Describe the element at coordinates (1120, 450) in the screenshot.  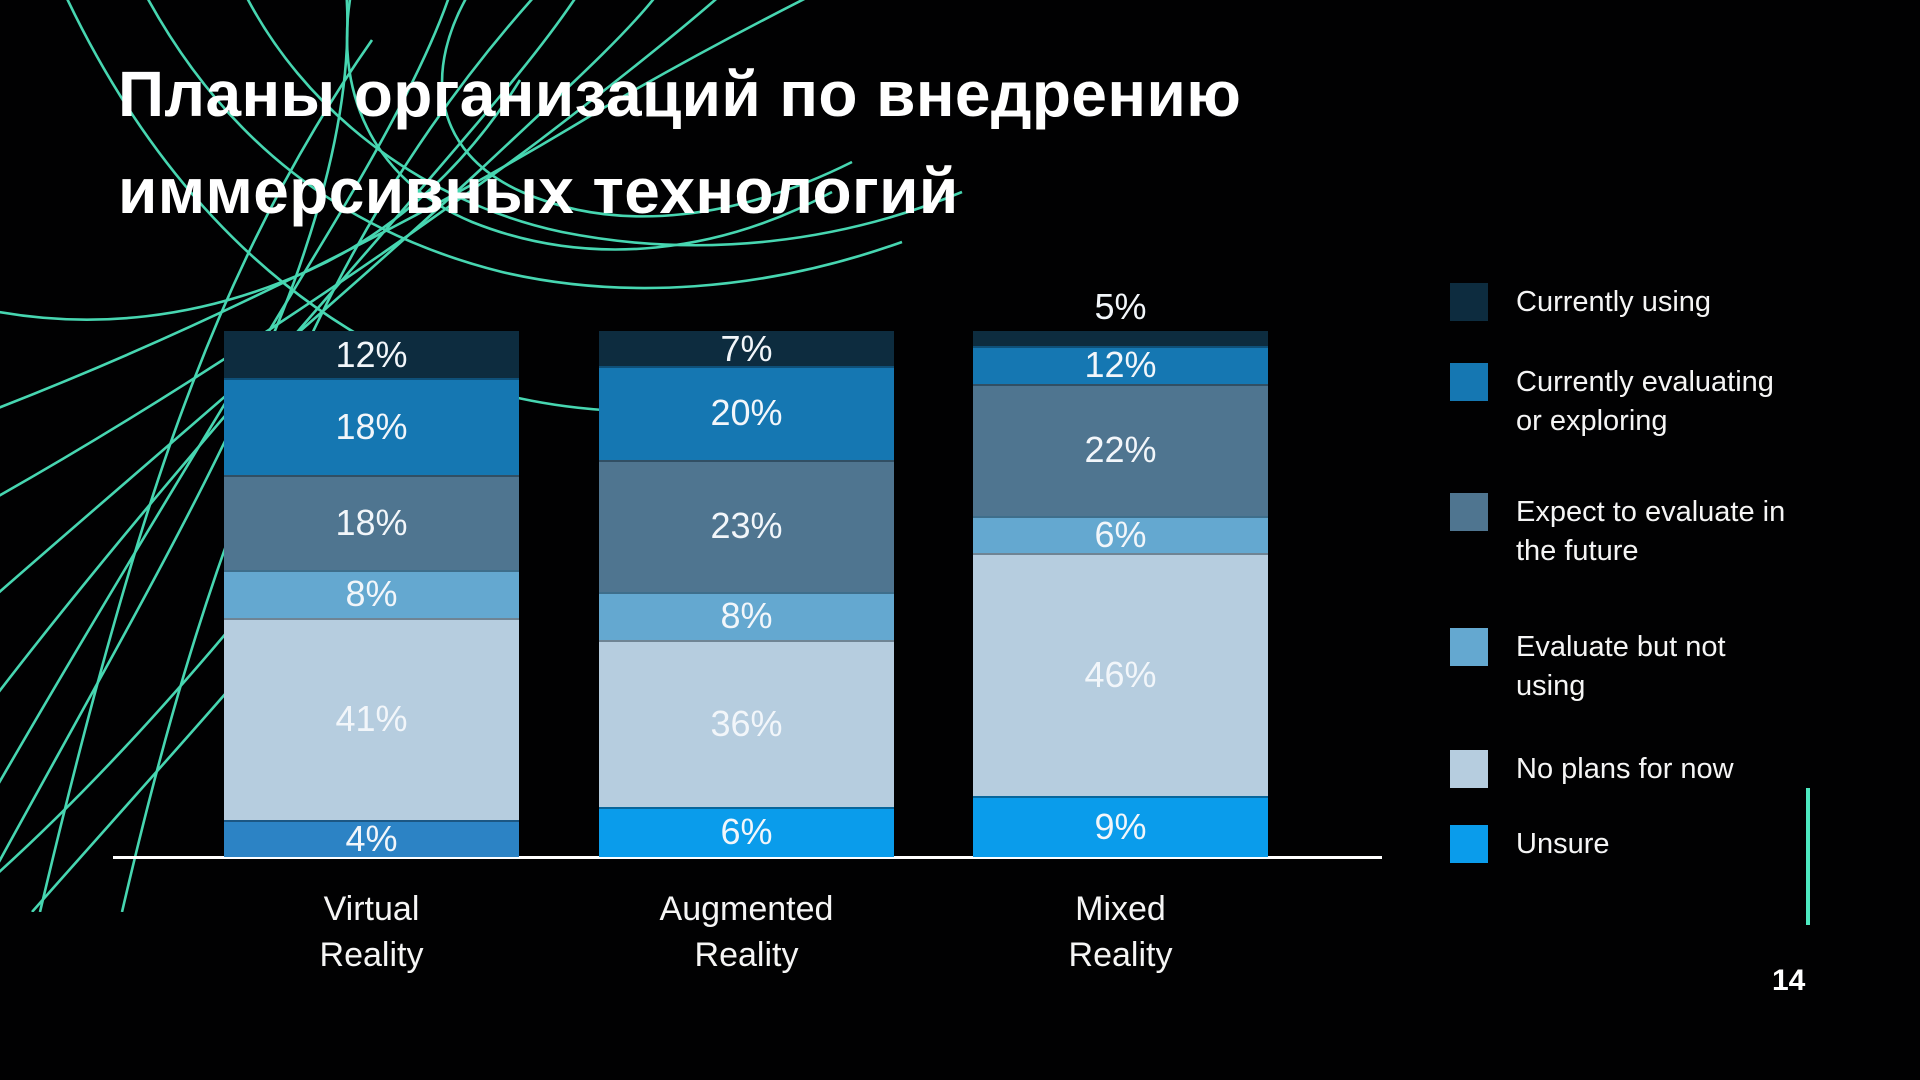
I see `bar-segment: 22%` at that location.